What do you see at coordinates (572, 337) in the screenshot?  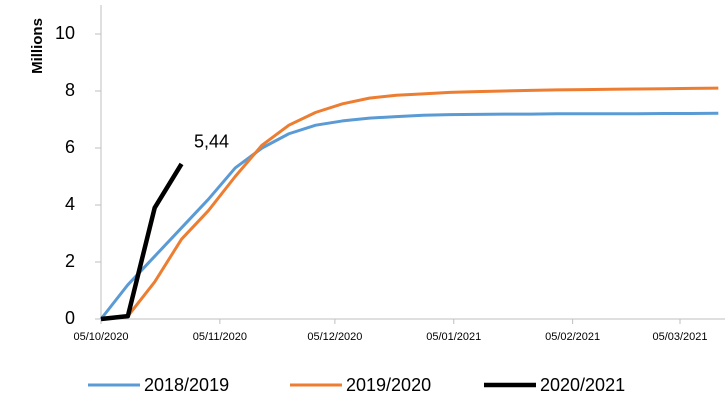 I see `x-tick-label: 05/02/2021` at bounding box center [572, 337].